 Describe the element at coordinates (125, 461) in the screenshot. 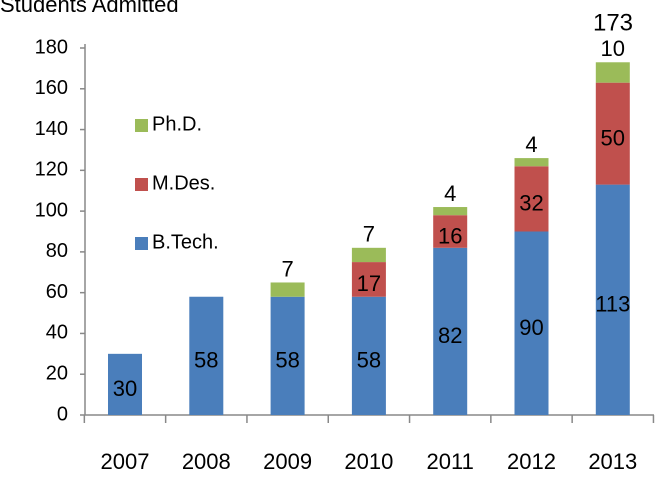

I see `x-tick-label: 2007` at that location.